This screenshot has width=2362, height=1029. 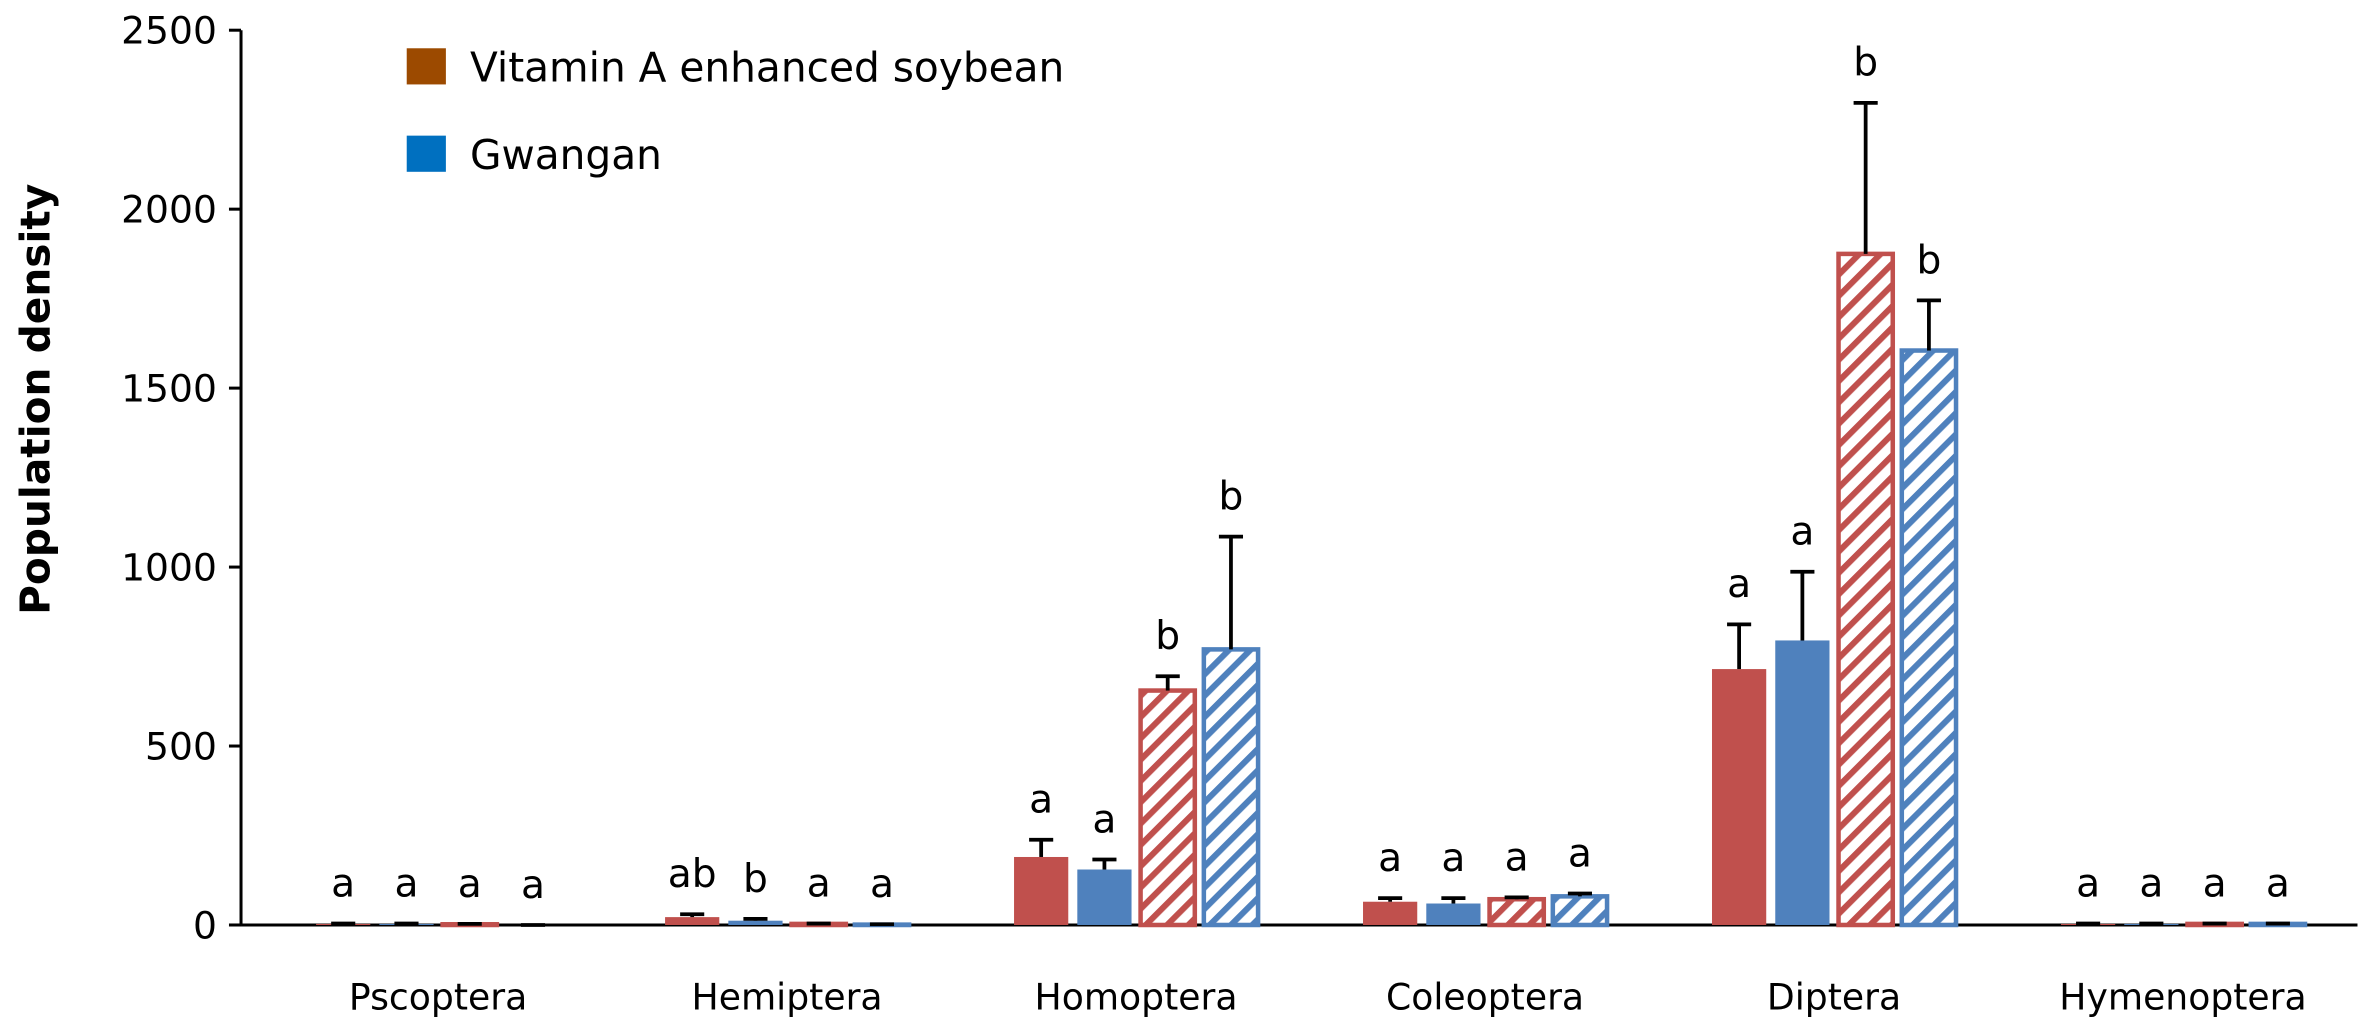 What do you see at coordinates (438, 996) in the screenshot?
I see `x-tick-label: Pscoptera` at bounding box center [438, 996].